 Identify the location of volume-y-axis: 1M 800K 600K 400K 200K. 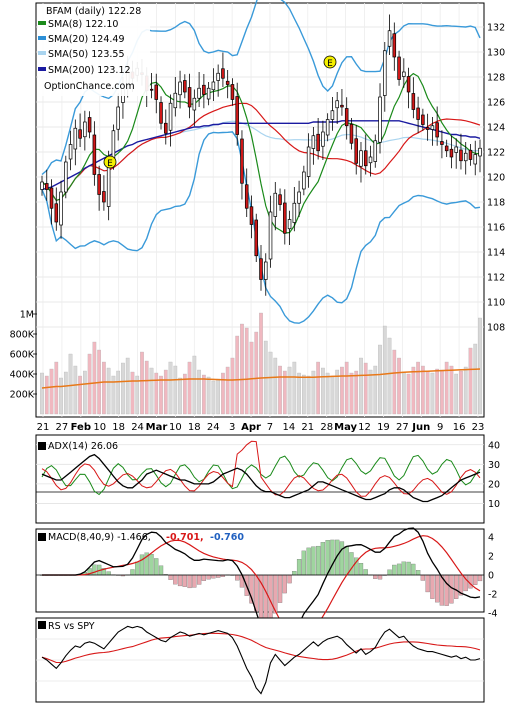
(23, 355).